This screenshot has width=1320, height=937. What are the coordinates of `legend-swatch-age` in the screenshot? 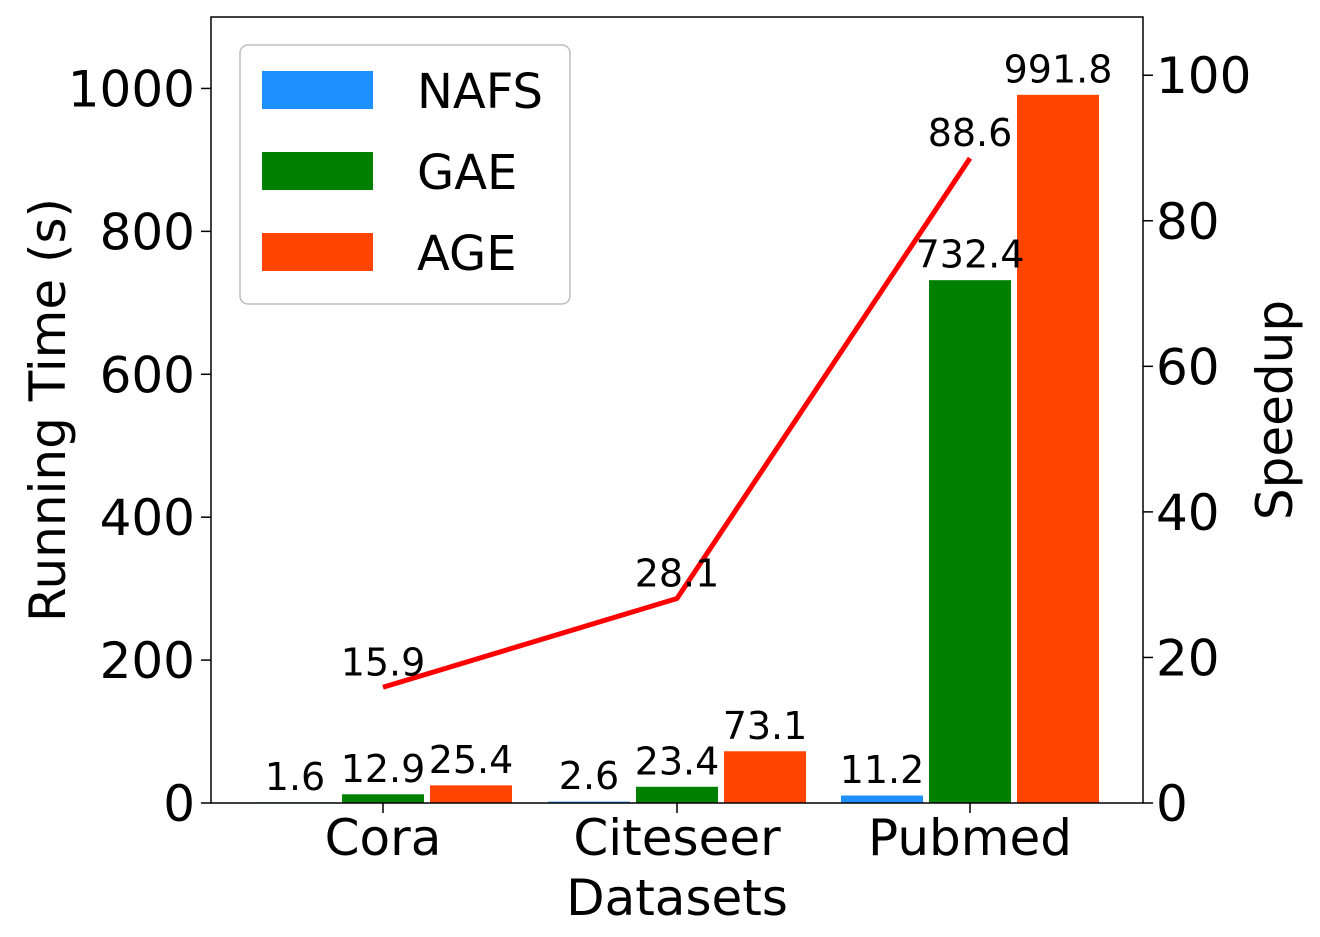 It's located at (317, 252).